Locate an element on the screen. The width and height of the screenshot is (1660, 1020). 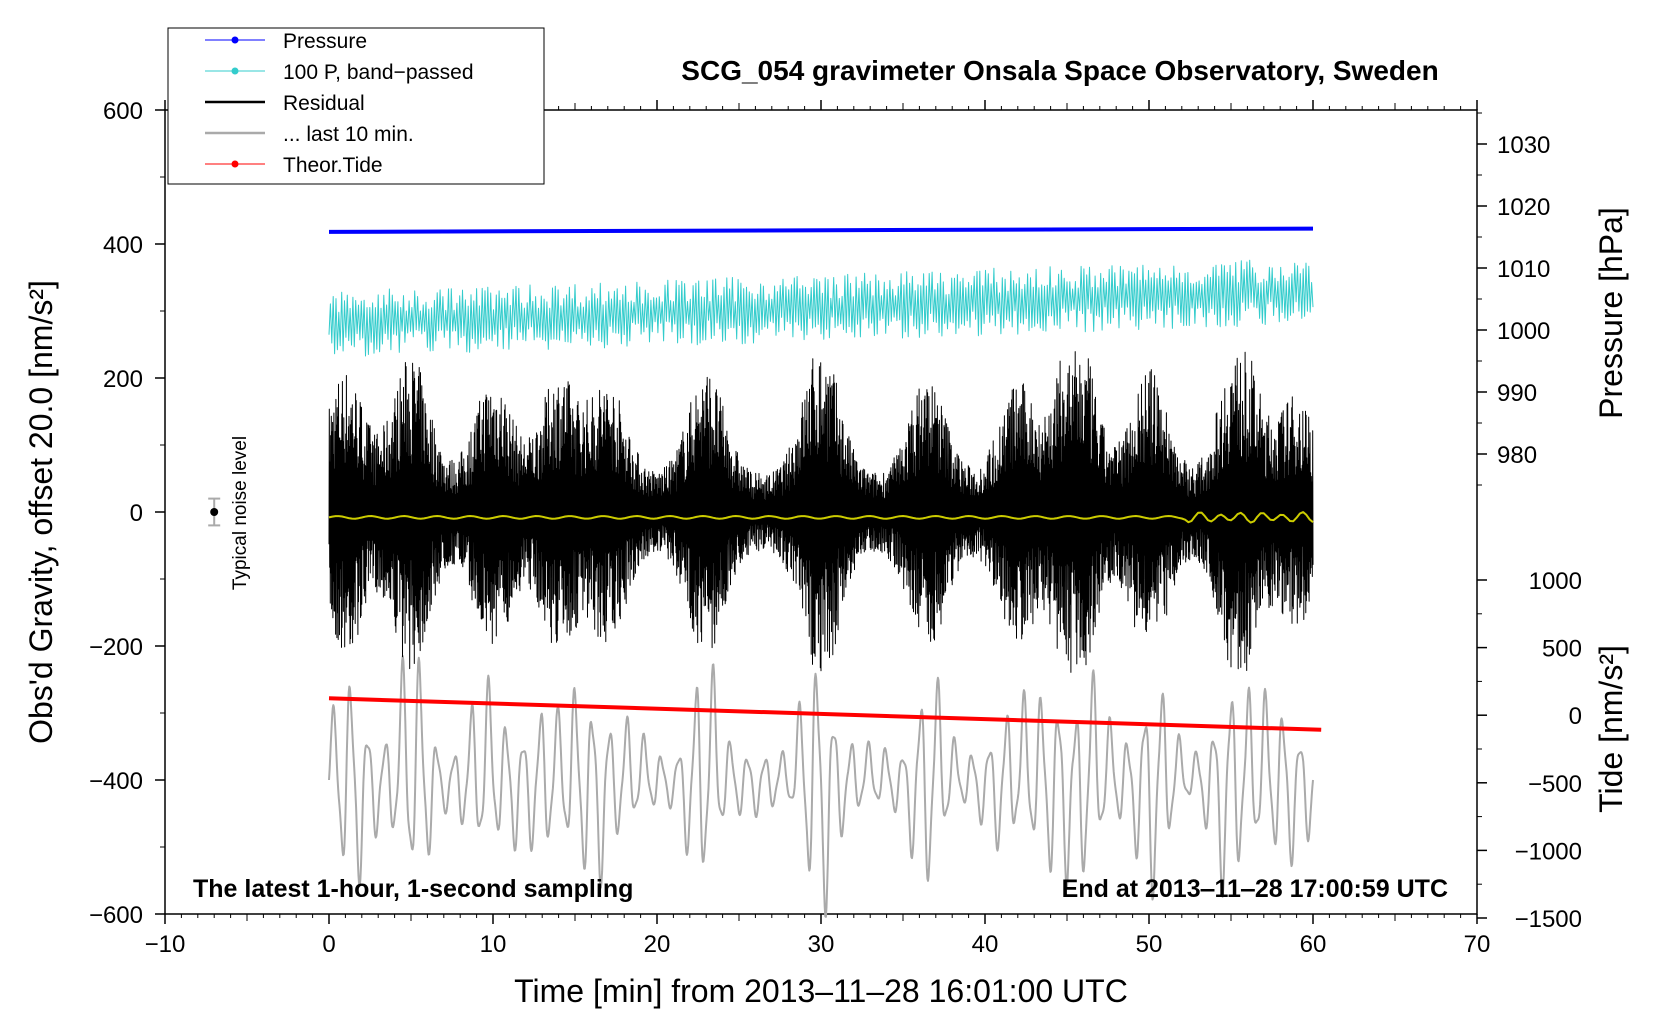
x-tick-label: −10 is located at coordinates (165, 944).